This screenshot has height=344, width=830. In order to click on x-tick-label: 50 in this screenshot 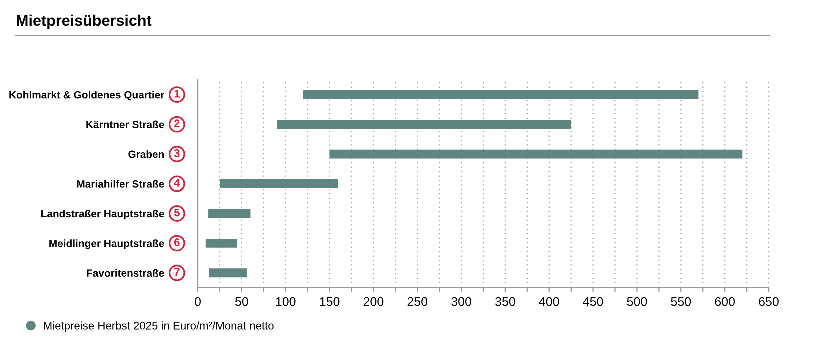, I will do `click(241, 301)`.